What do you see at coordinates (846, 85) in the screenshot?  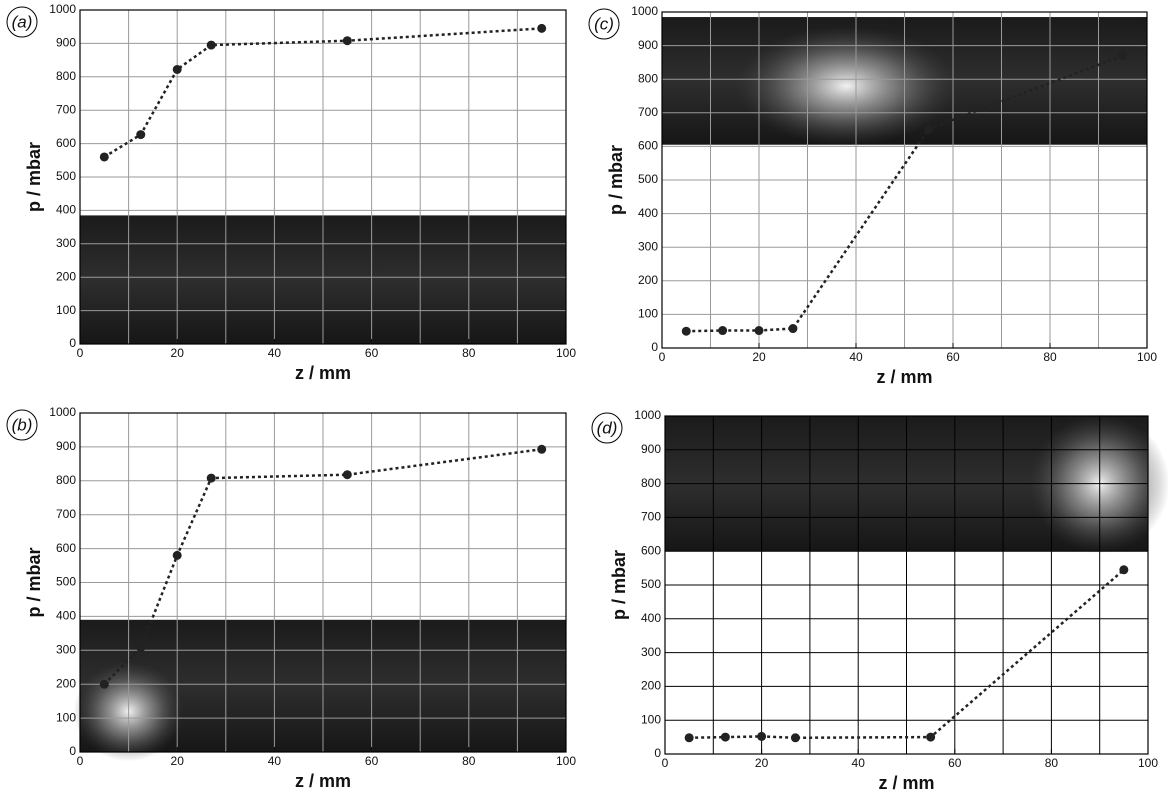 I see `photo-highlight` at bounding box center [846, 85].